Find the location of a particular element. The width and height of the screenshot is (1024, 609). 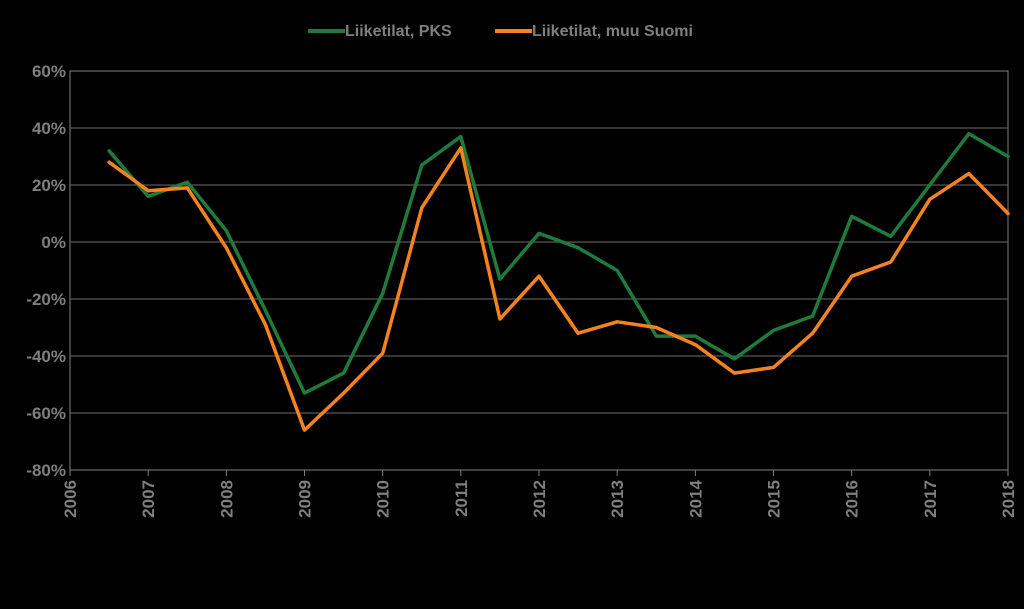

y-tick-label: 0% is located at coordinates (53, 242).